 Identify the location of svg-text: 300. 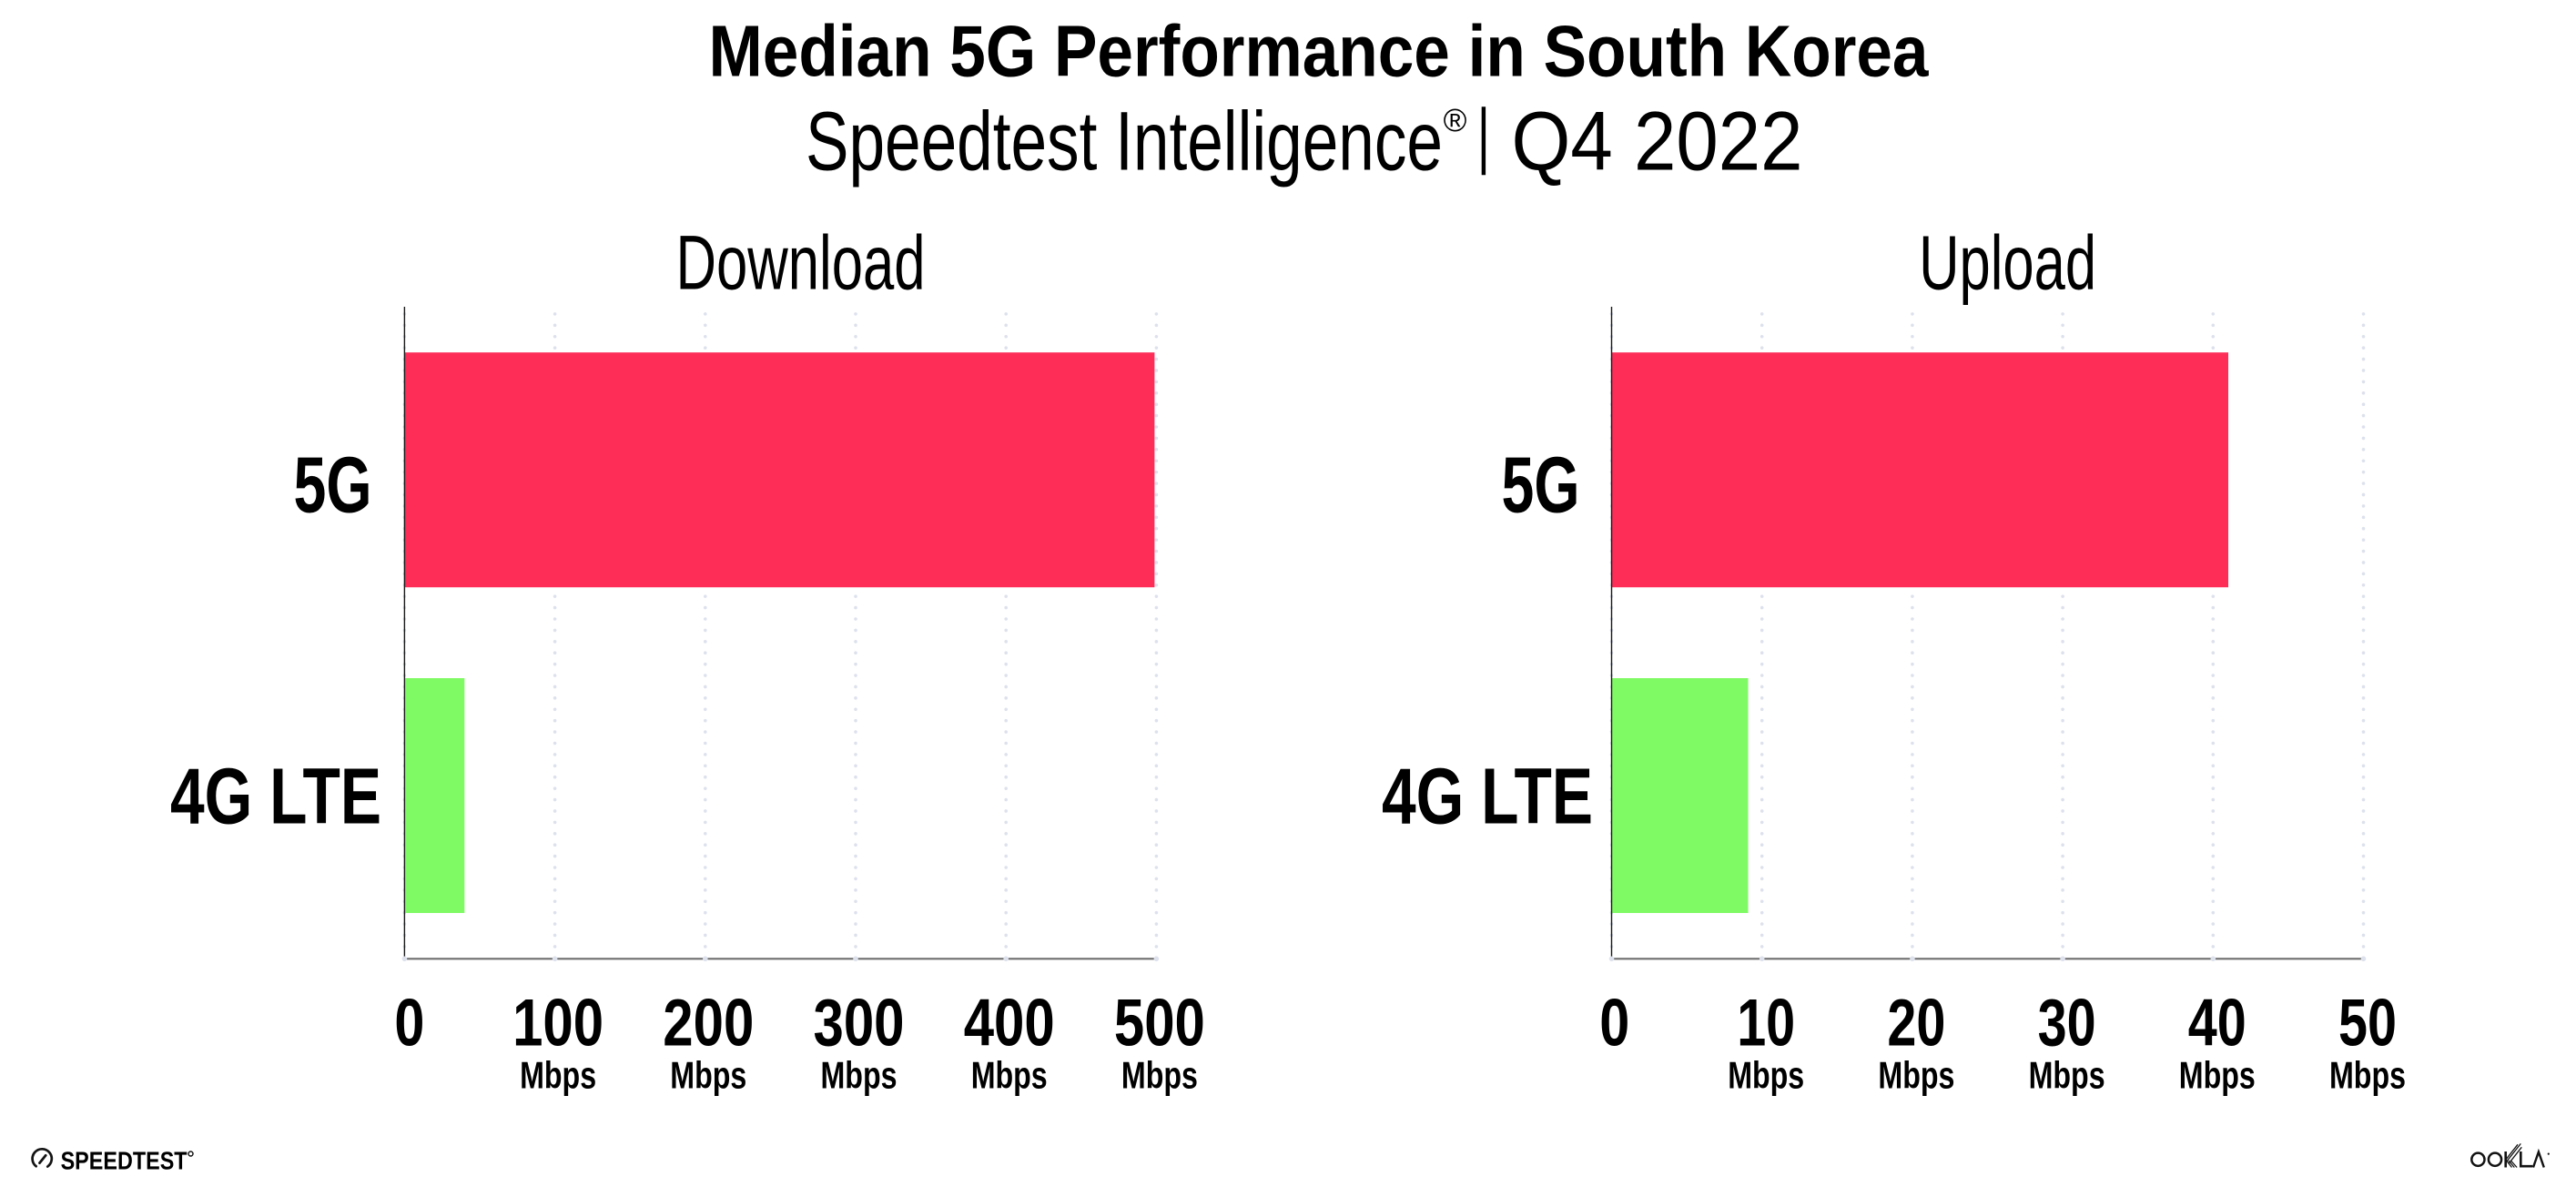
(859, 1023).